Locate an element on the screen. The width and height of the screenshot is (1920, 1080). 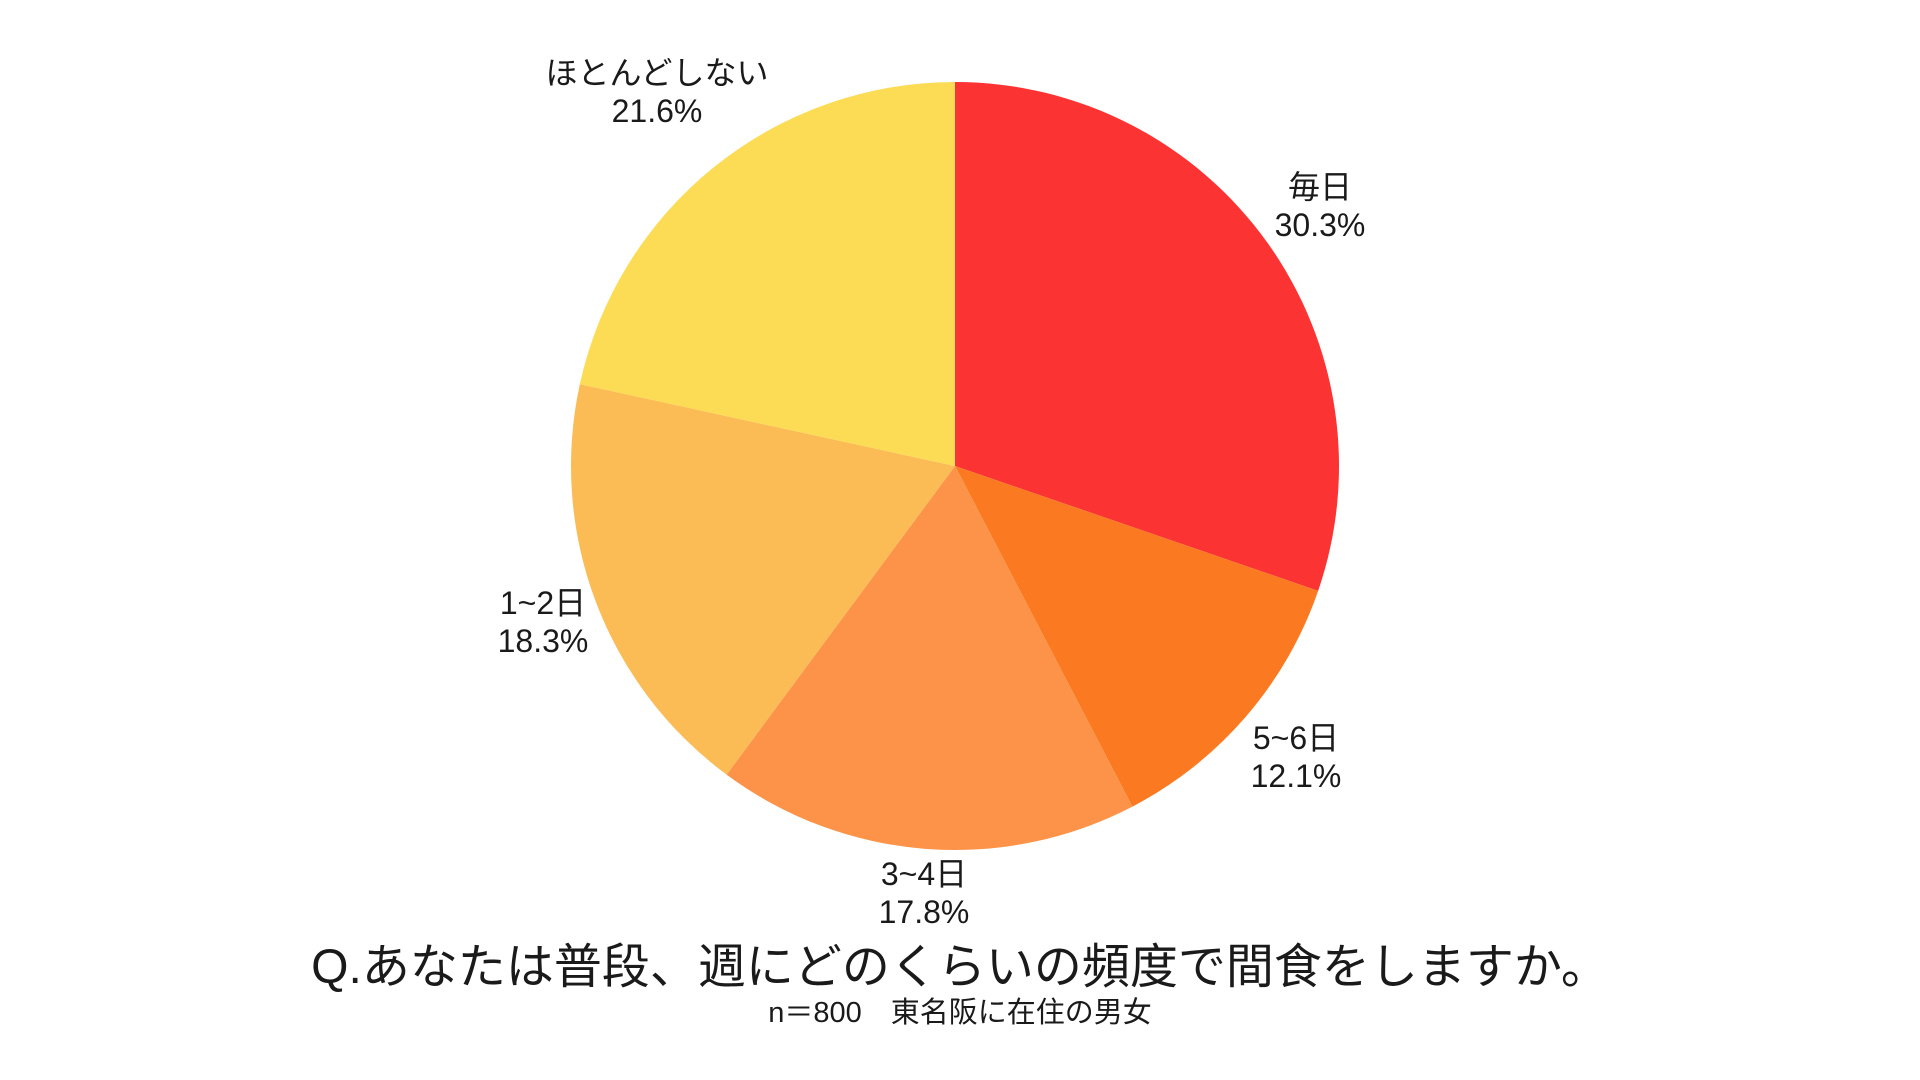
slice-name: 1~2日 is located at coordinates (543, 603).